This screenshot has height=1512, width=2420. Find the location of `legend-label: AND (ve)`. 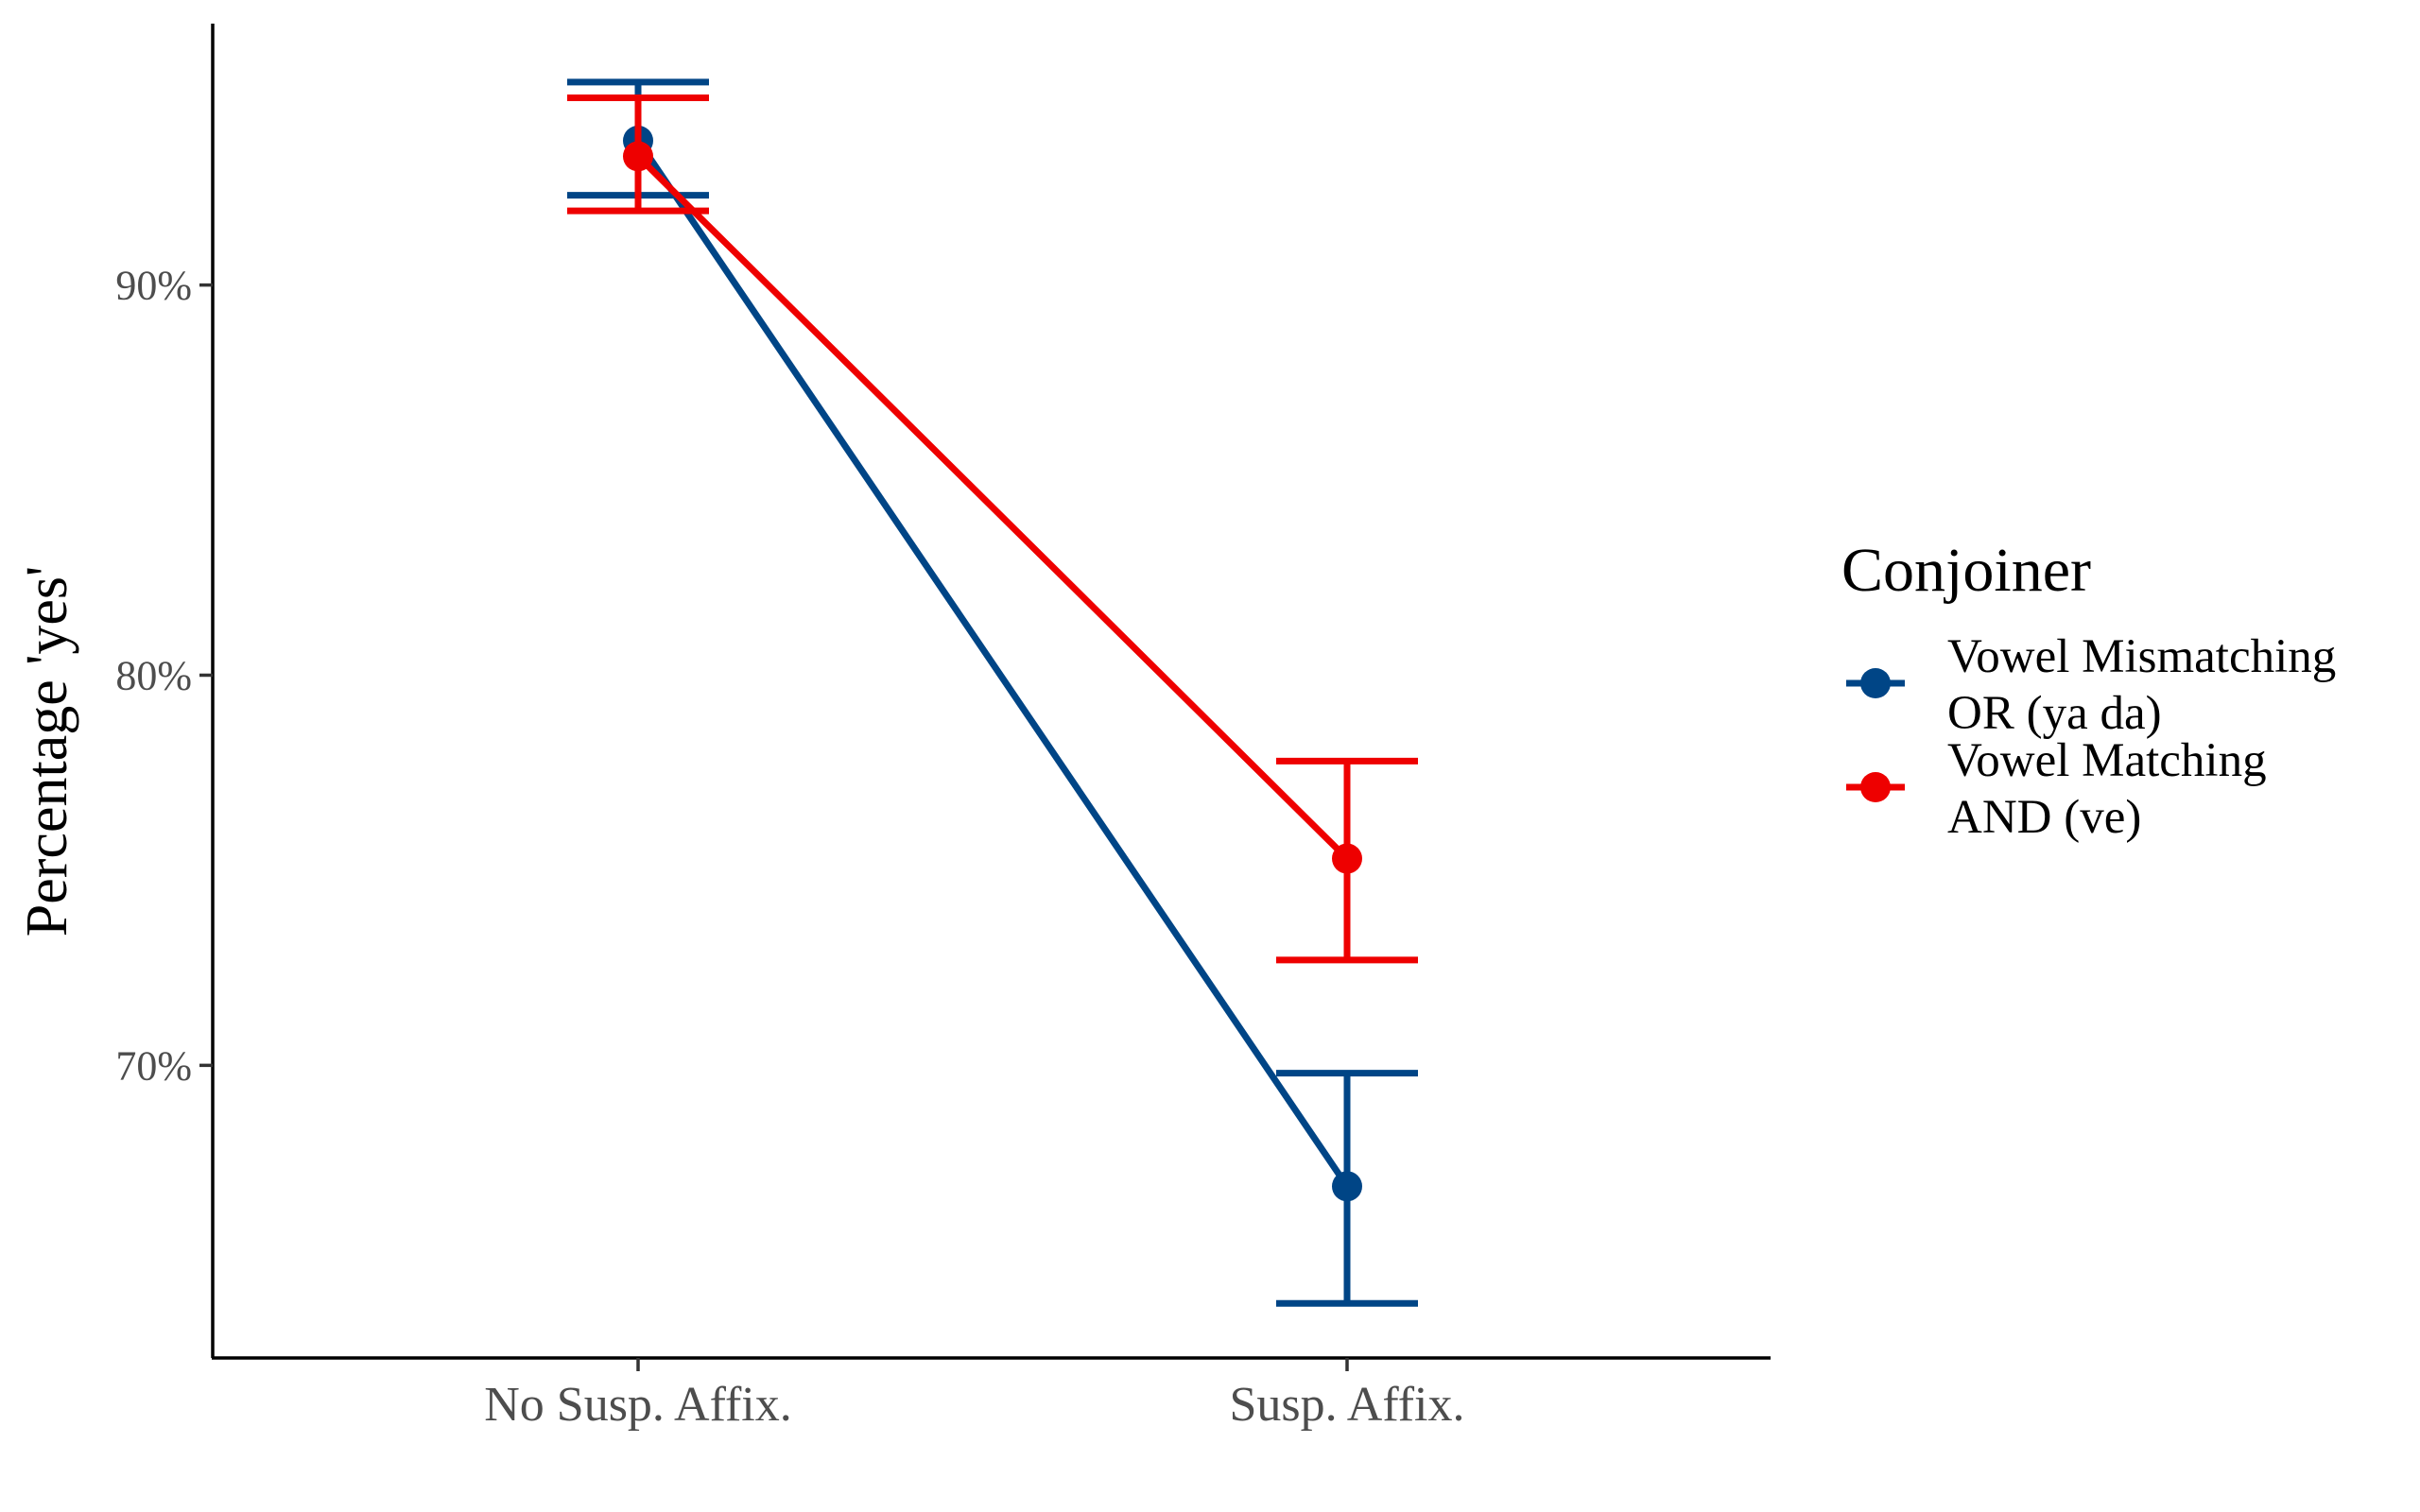

legend-label: AND (ve) is located at coordinates (2044, 817).